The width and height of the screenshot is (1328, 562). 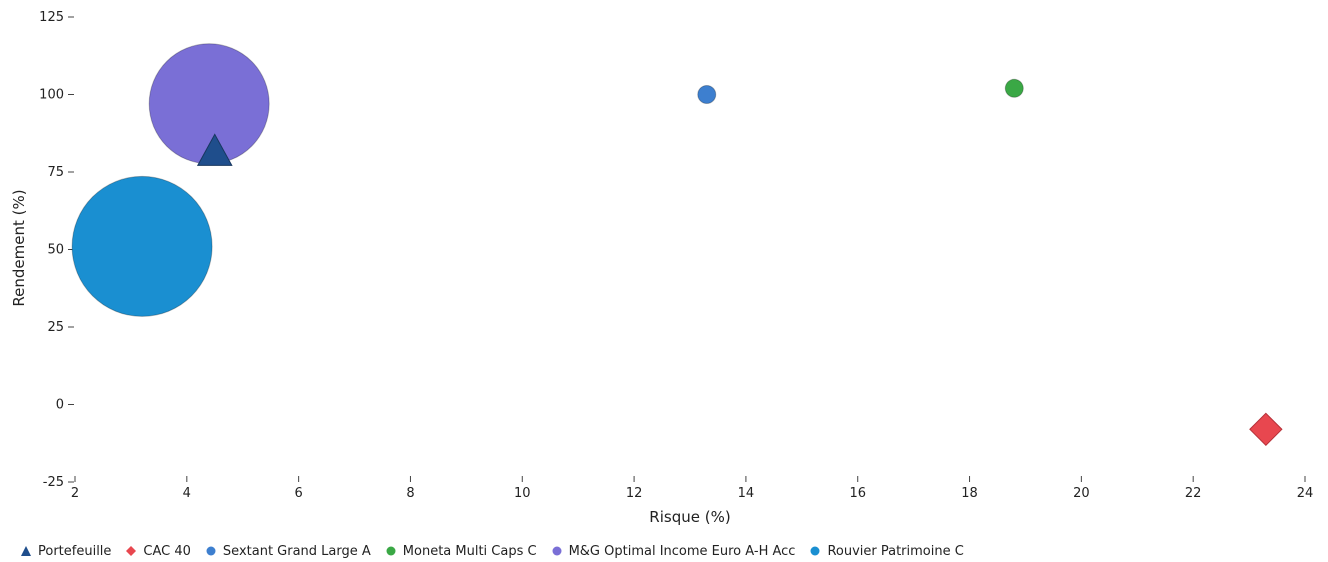 I want to click on x-axis-title: Risque (%), so click(x=689, y=517).